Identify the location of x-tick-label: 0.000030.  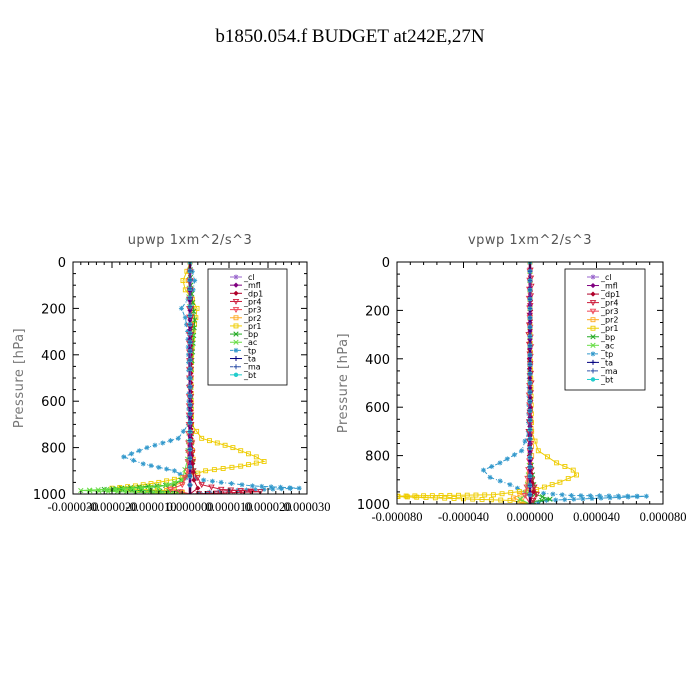
(307, 507).